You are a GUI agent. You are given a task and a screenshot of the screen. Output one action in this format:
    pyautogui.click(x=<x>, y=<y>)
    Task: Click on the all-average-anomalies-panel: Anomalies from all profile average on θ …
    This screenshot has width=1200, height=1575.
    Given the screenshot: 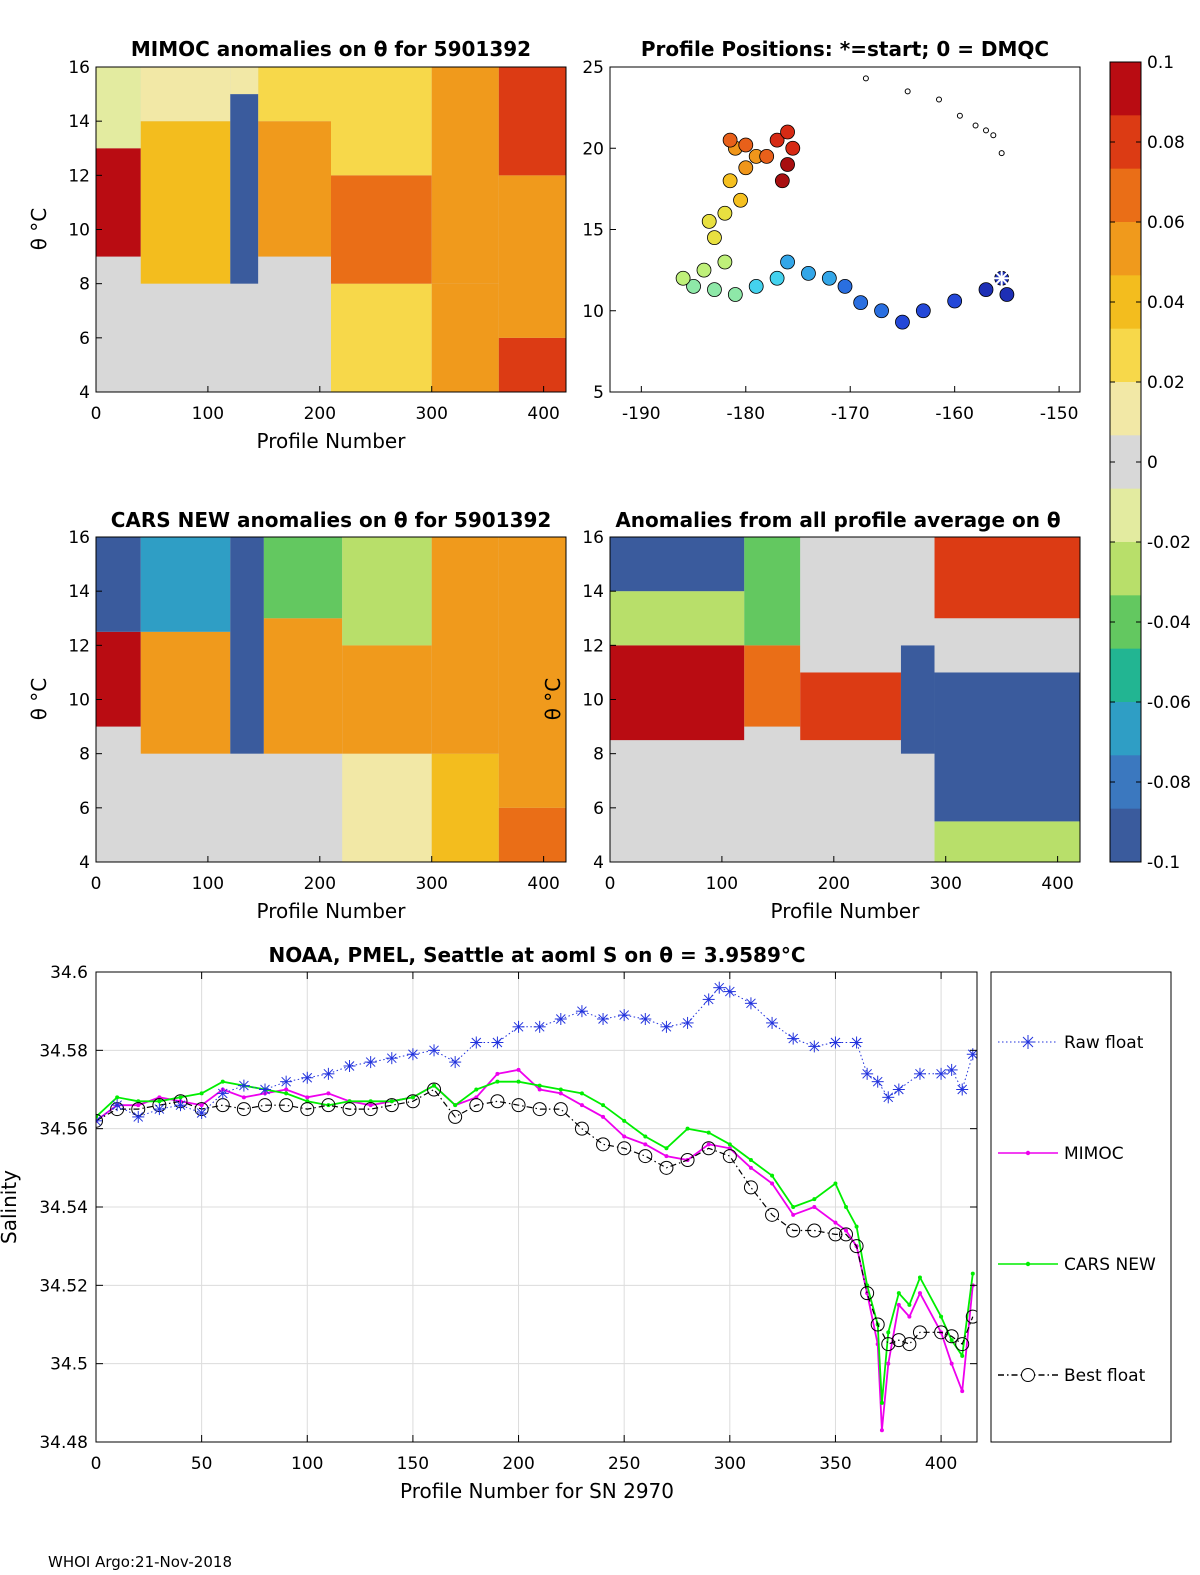 What is the action you would take?
    pyautogui.click(x=811, y=715)
    